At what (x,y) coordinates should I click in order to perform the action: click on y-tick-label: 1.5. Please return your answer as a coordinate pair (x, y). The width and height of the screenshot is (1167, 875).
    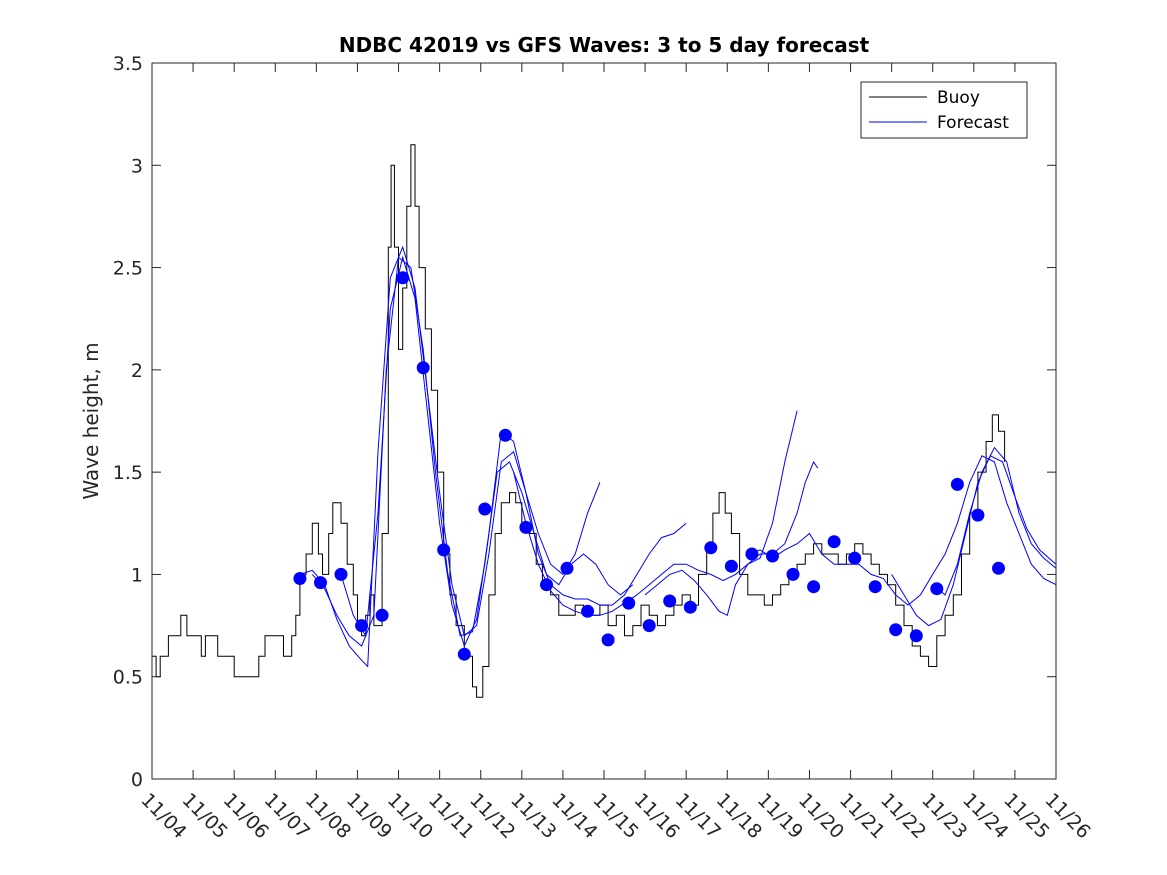
    Looking at the image, I should click on (128, 473).